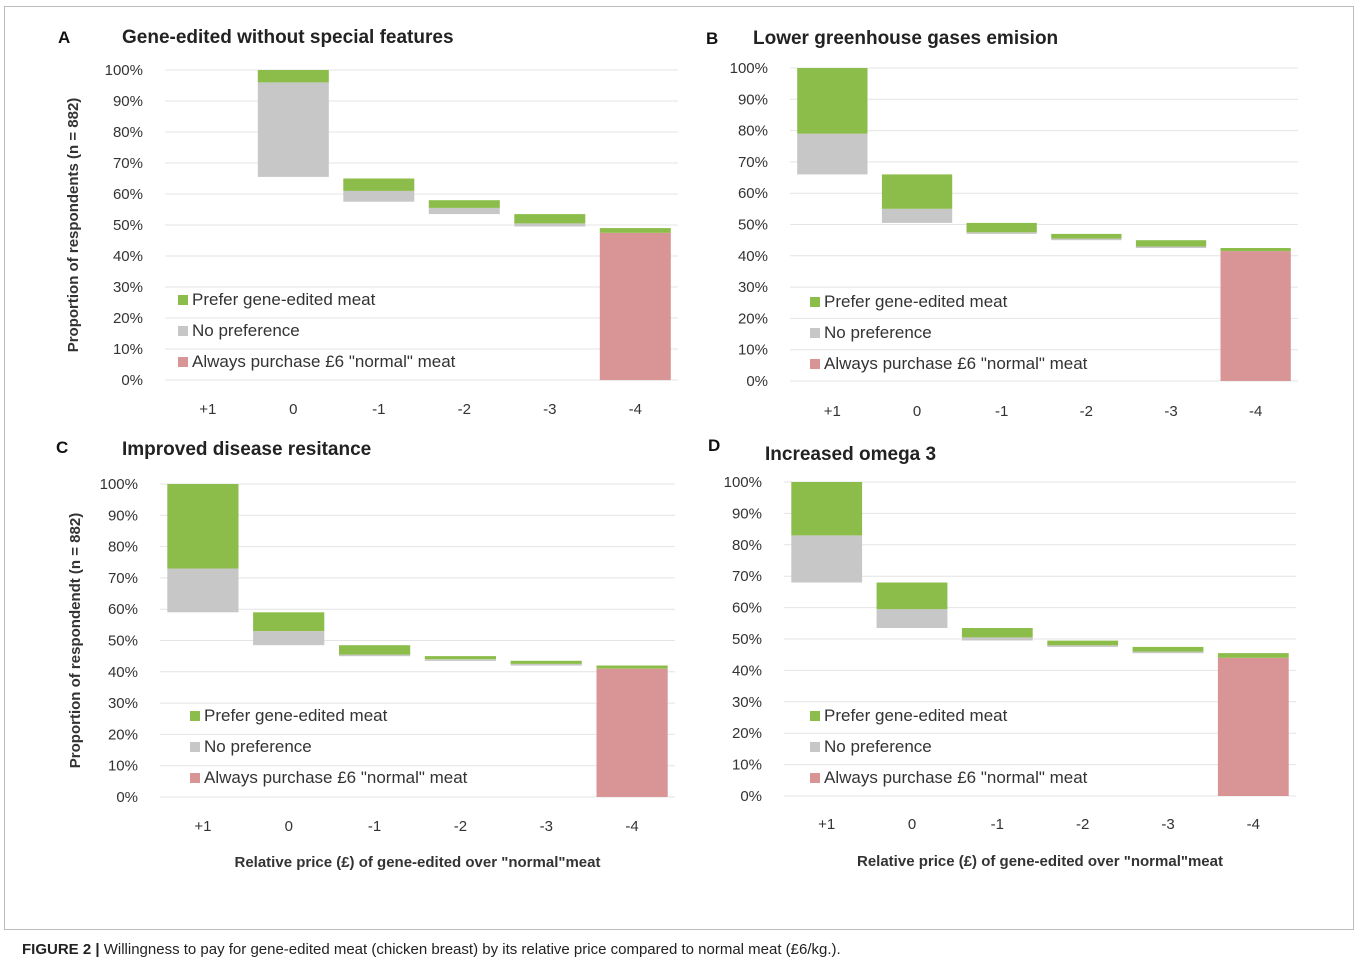 The height and width of the screenshot is (970, 1358). I want to click on panel-letter: D, so click(714, 445).